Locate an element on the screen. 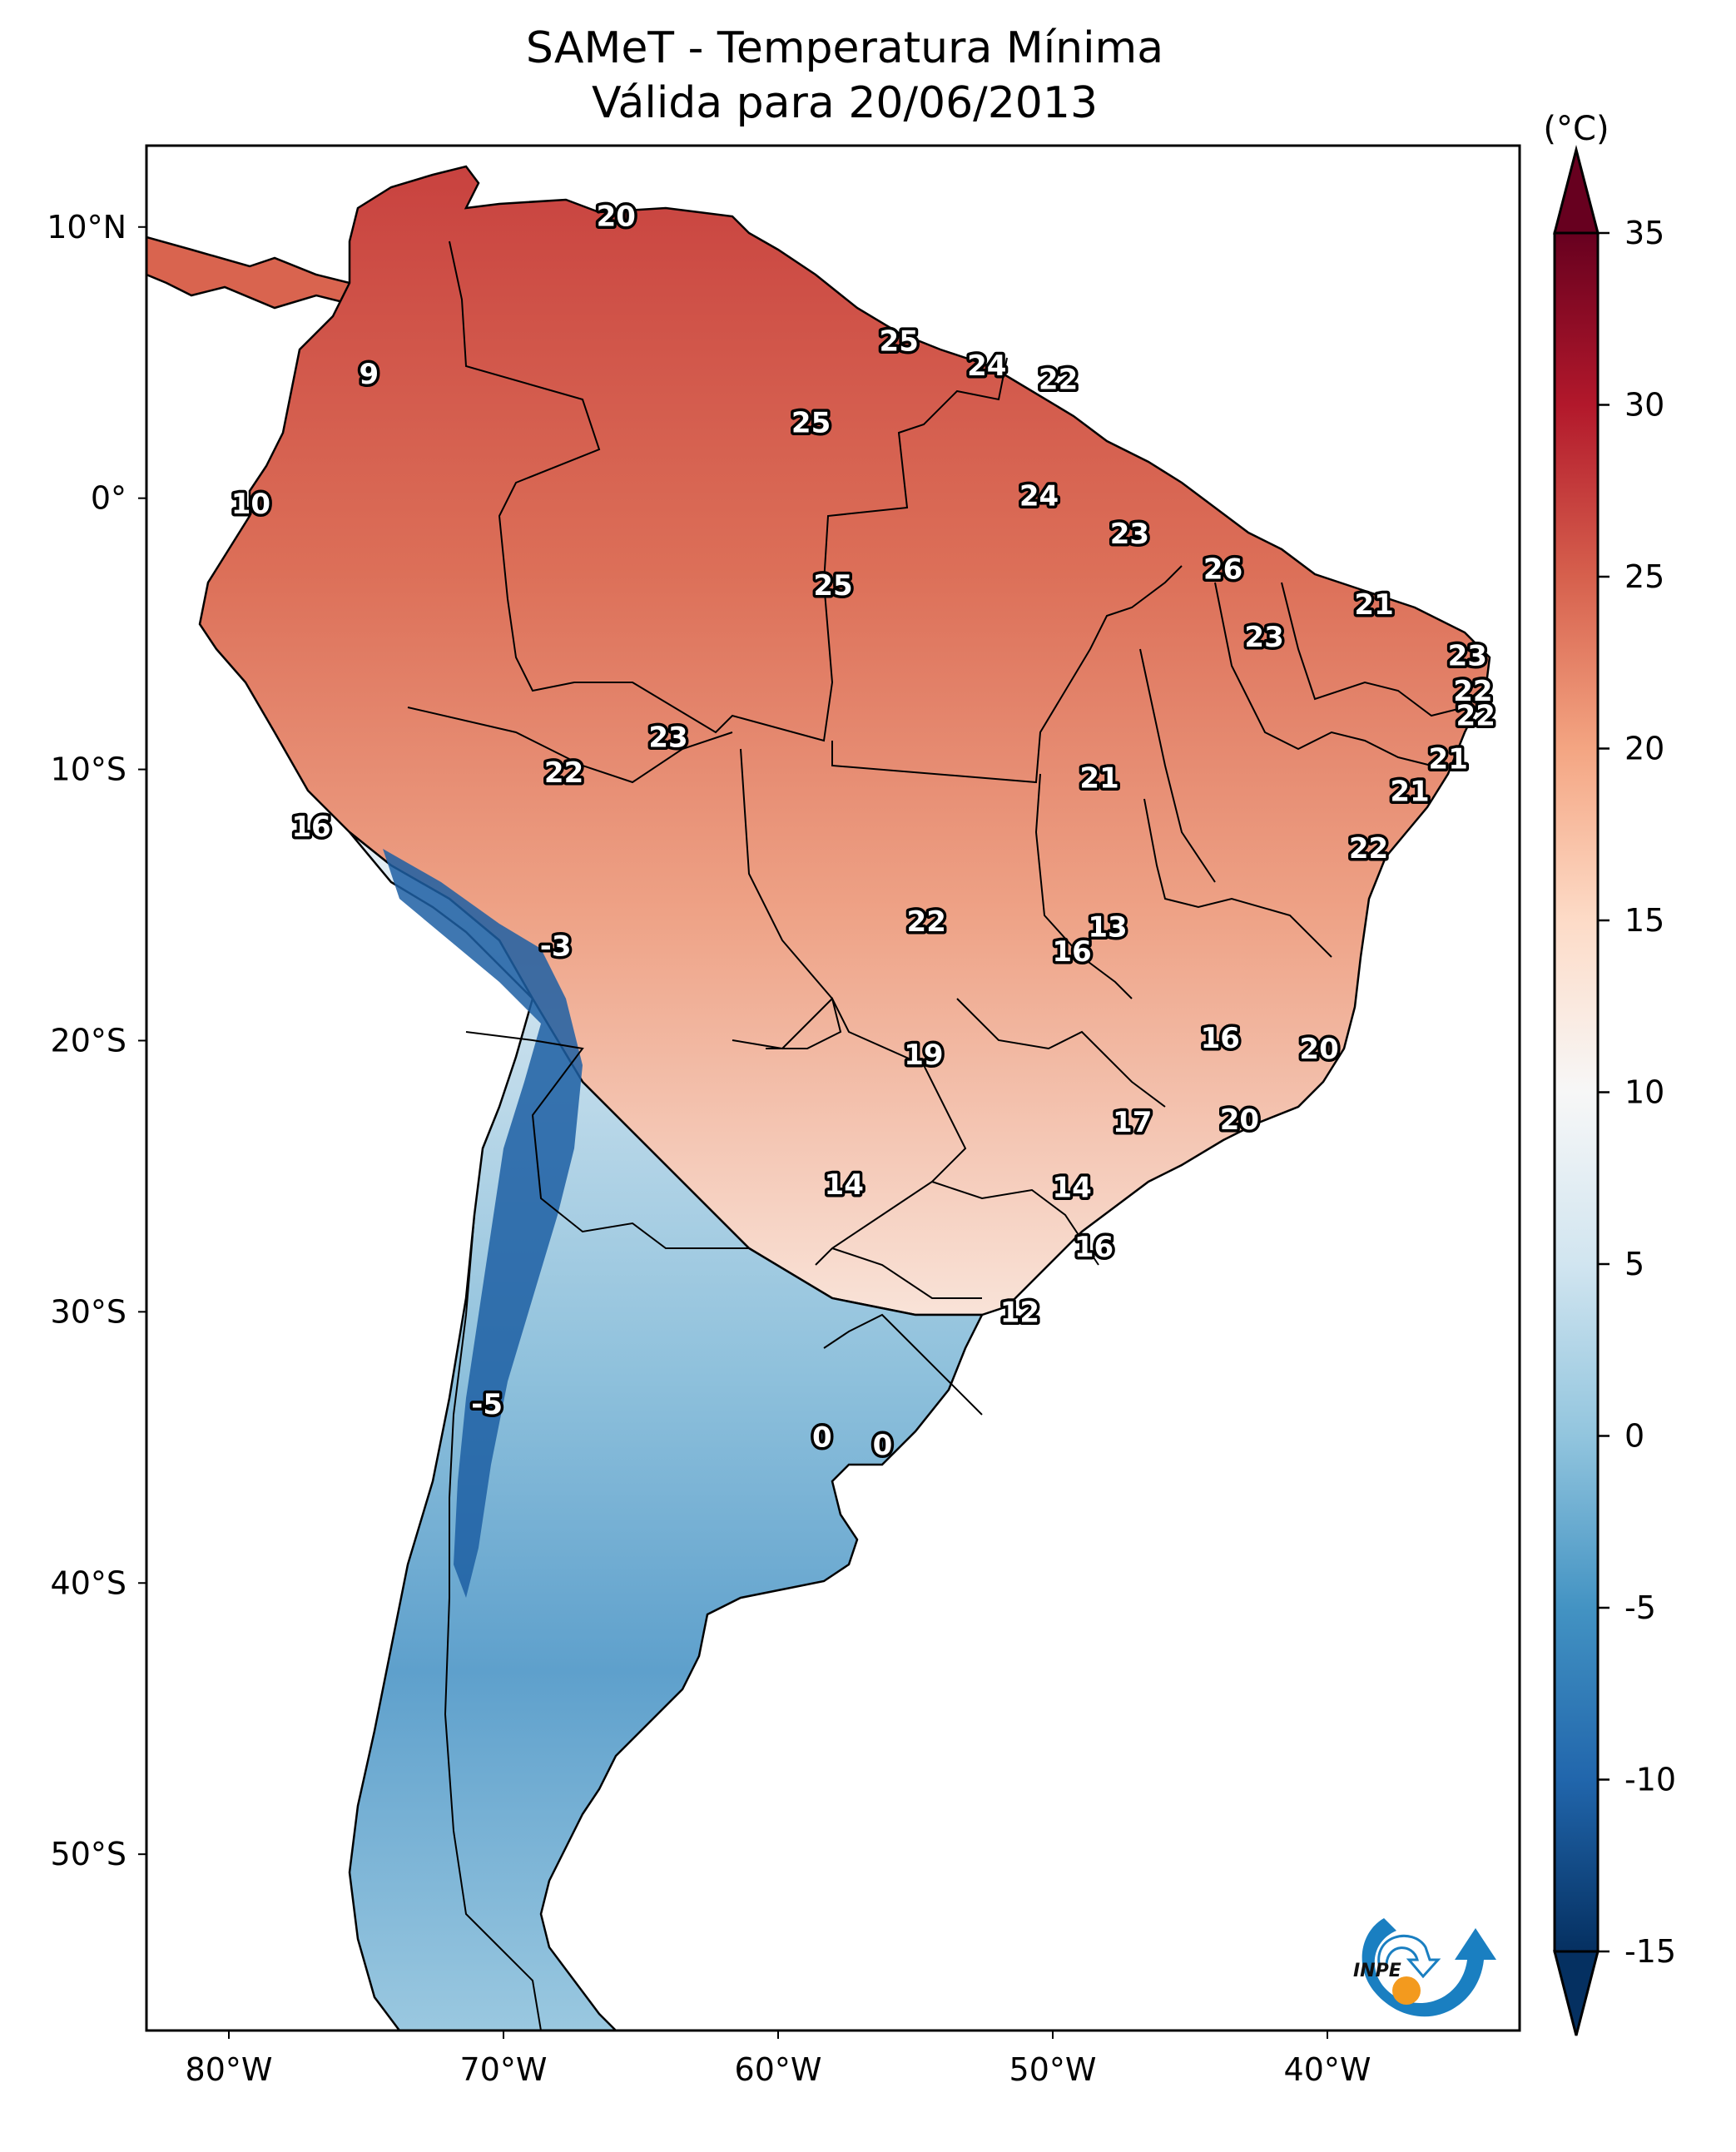 This screenshot has height=2152, width=1736. station-label: 13 is located at coordinates (1107, 928).